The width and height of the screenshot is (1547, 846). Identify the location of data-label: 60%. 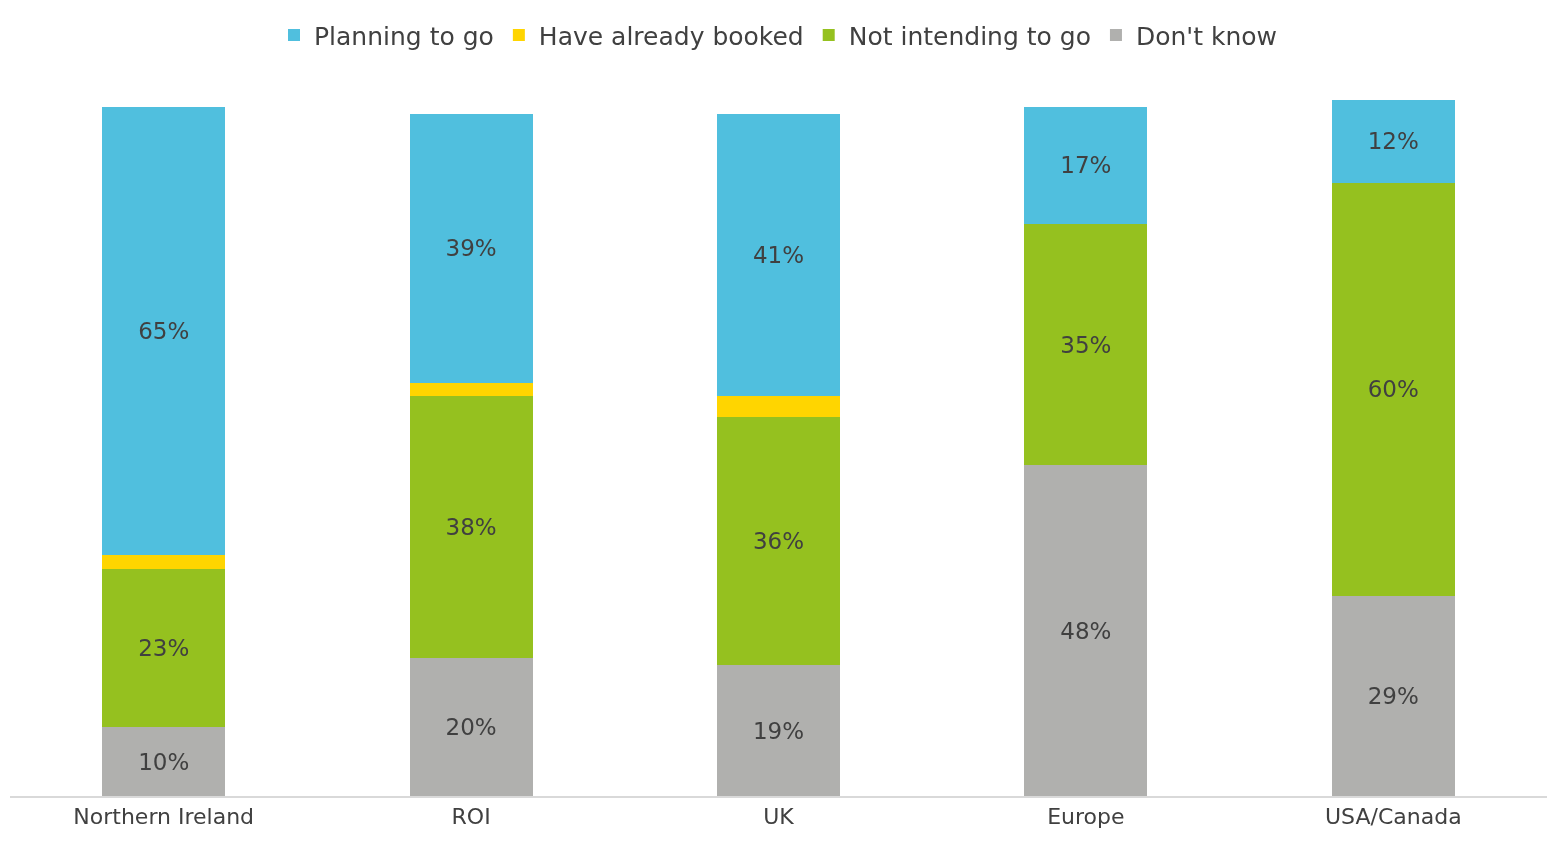
(1393, 389).